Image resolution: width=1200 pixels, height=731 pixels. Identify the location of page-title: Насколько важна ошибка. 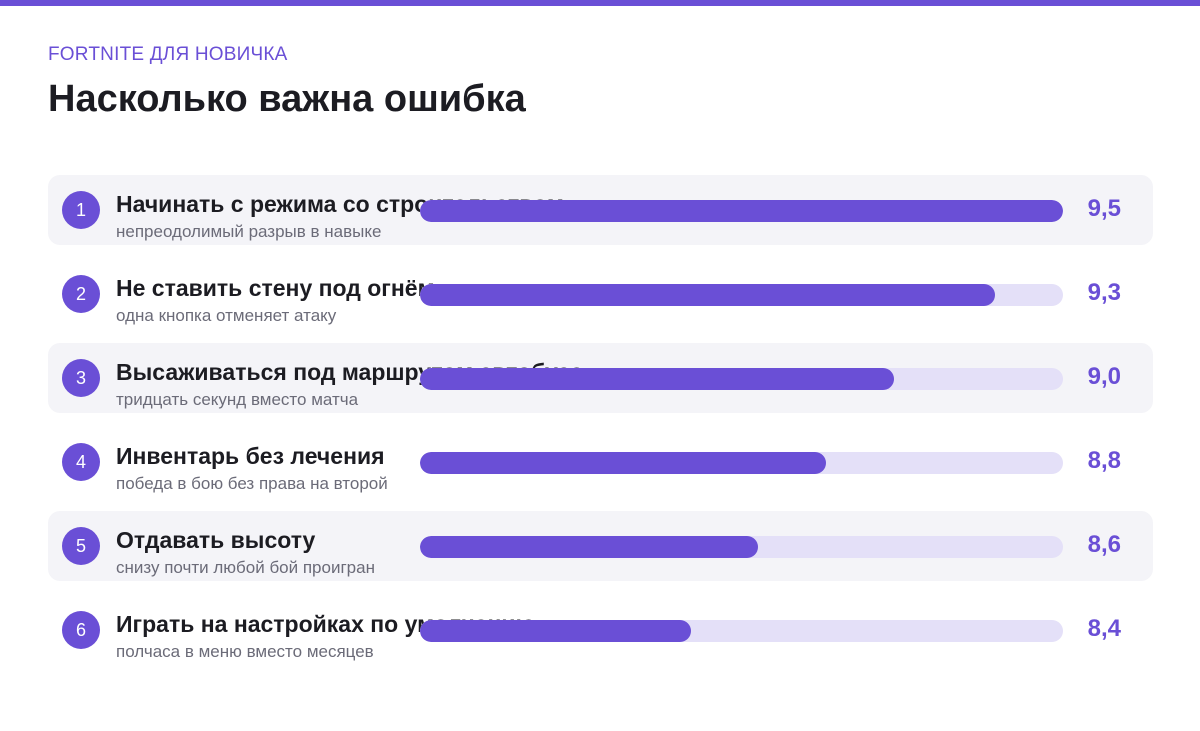
(287, 99).